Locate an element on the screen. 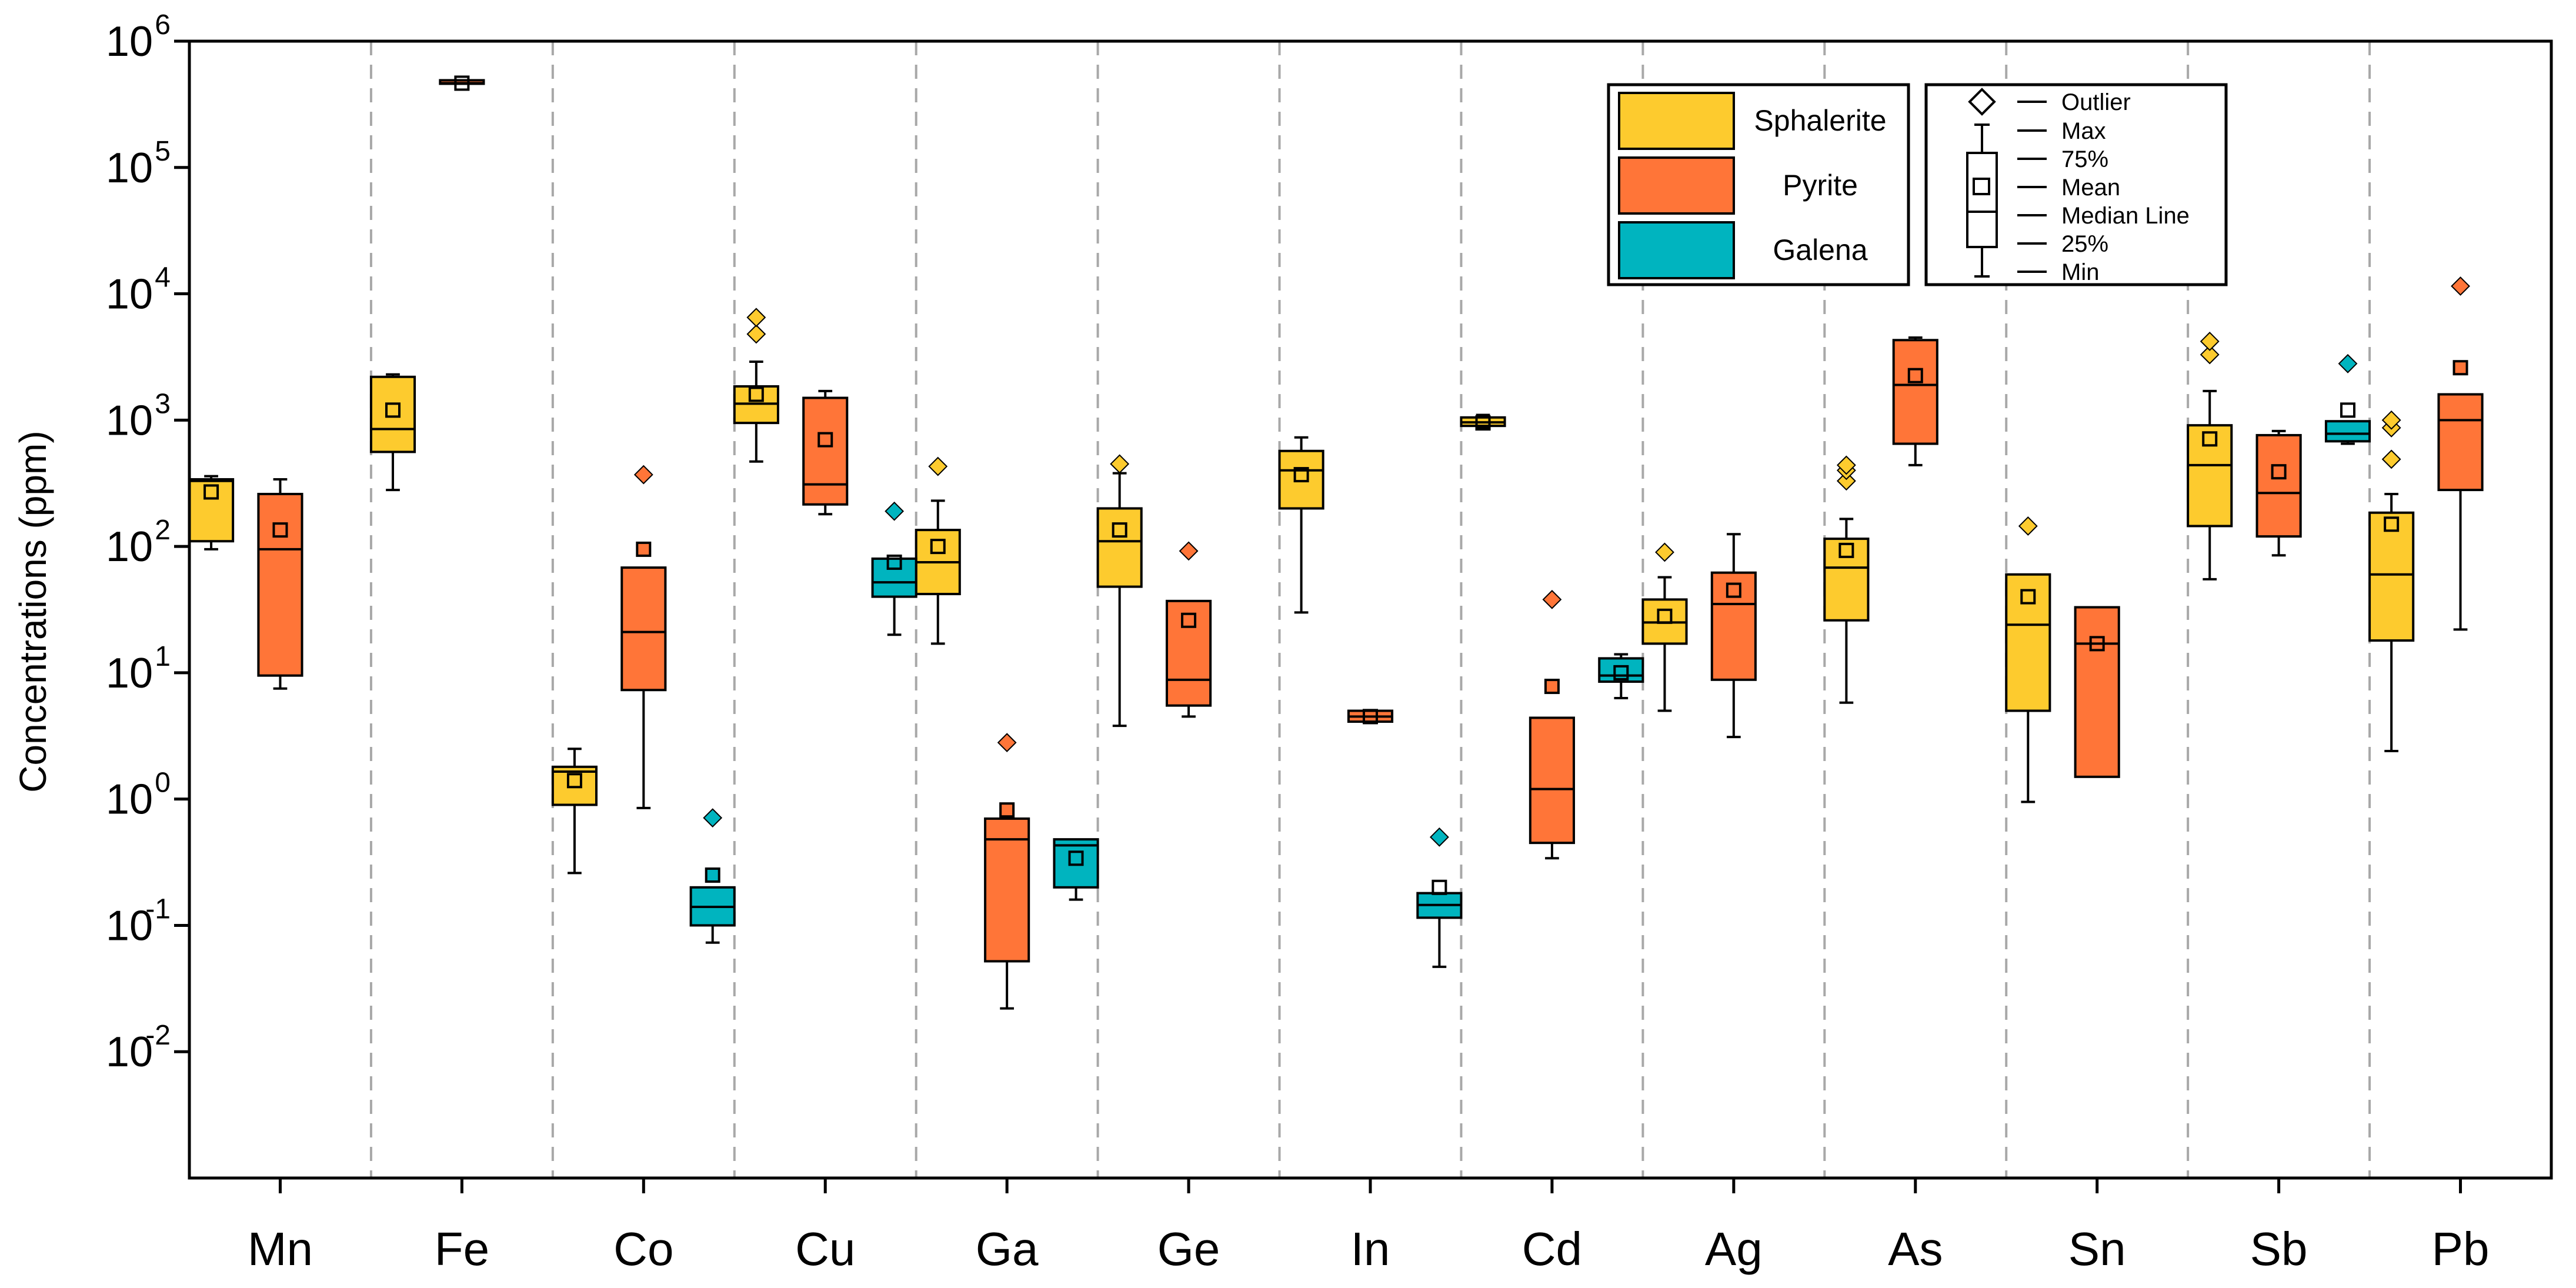 This screenshot has width=2576, height=1288. key-entry-label: Median Line is located at coordinates (2125, 216).